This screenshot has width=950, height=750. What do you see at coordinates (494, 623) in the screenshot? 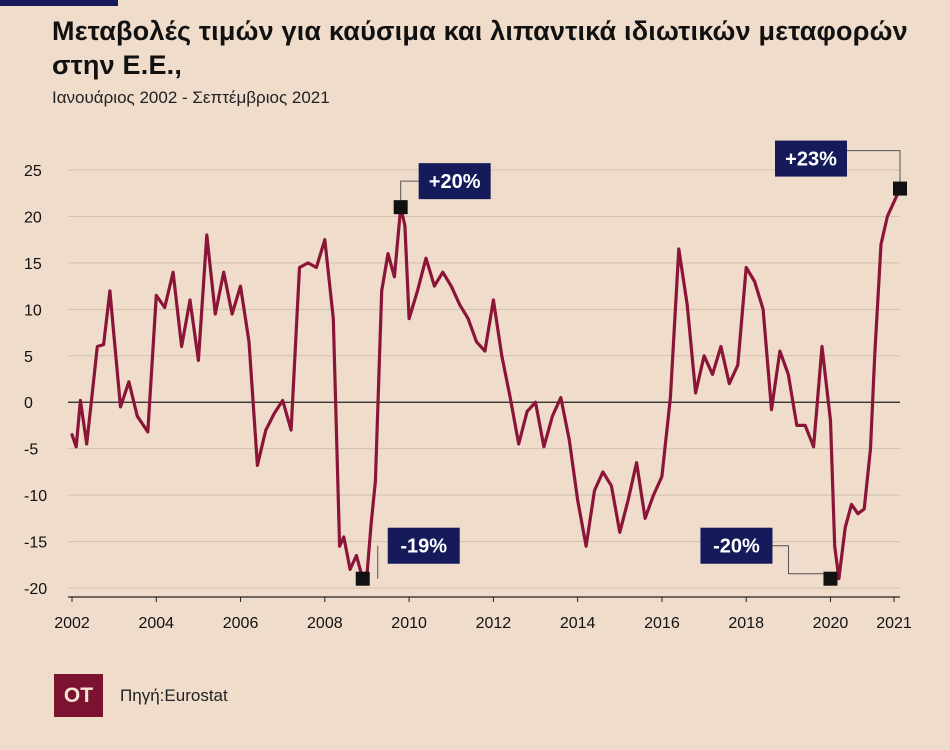
I see `x-tick-label: 2012` at bounding box center [494, 623].